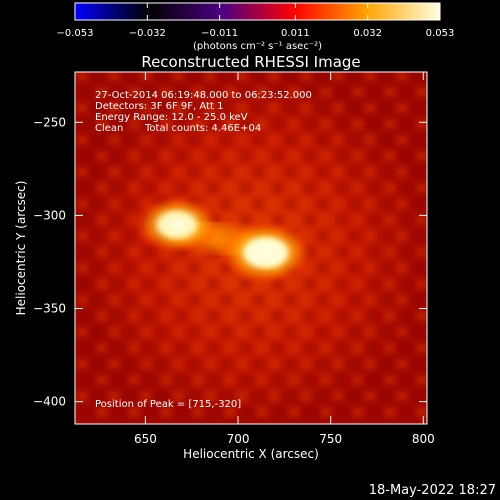  Describe the element at coordinates (250, 62) in the screenshot. I see `chart-title: Reconstructed RHESSI Image` at that location.